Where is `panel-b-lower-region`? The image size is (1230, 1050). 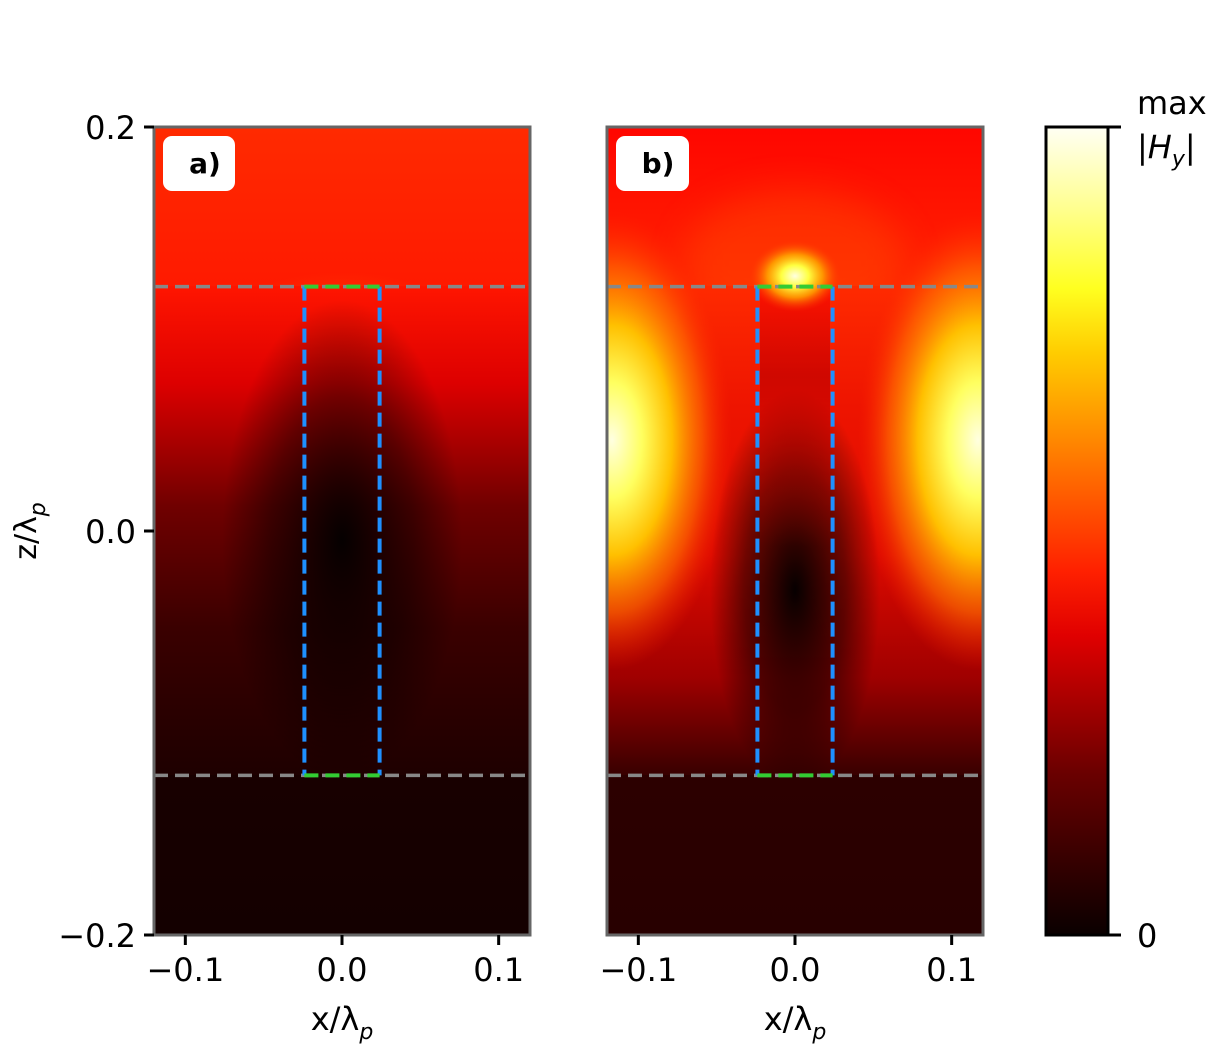 panel-b-lower-region is located at coordinates (795, 855).